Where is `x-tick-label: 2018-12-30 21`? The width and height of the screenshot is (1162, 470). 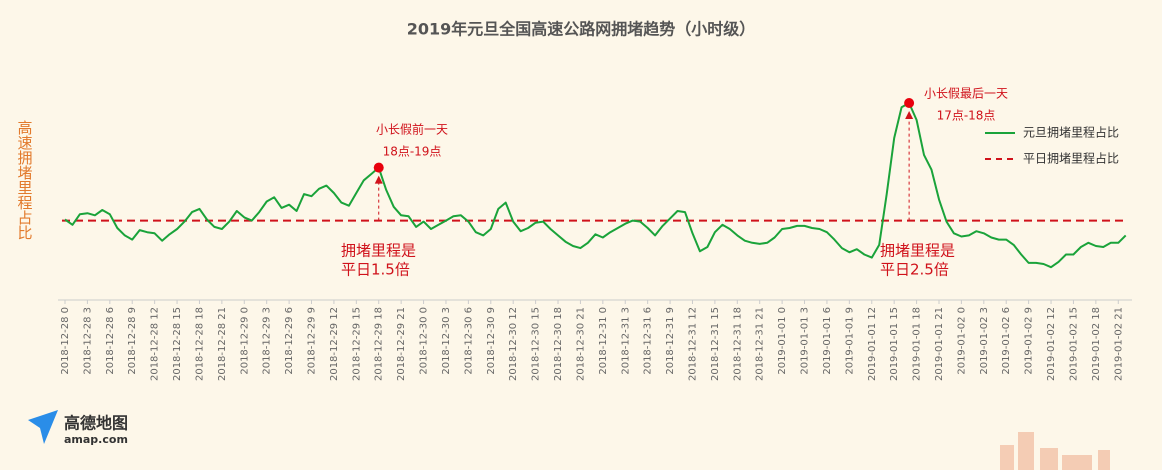
x-tick-label: 2018-12-30 21 is located at coordinates (580, 344).